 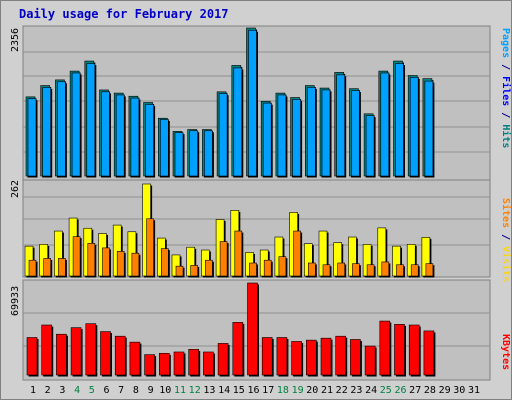 What do you see at coordinates (505, 43) in the screenshot?
I see `side-label-part: Pages` at bounding box center [505, 43].